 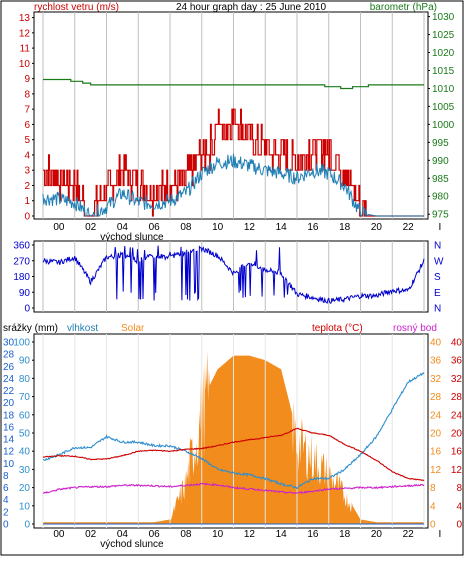 What do you see at coordinates (436, 379) in the screenshot?
I see `solar-tick-label: 32` at bounding box center [436, 379].